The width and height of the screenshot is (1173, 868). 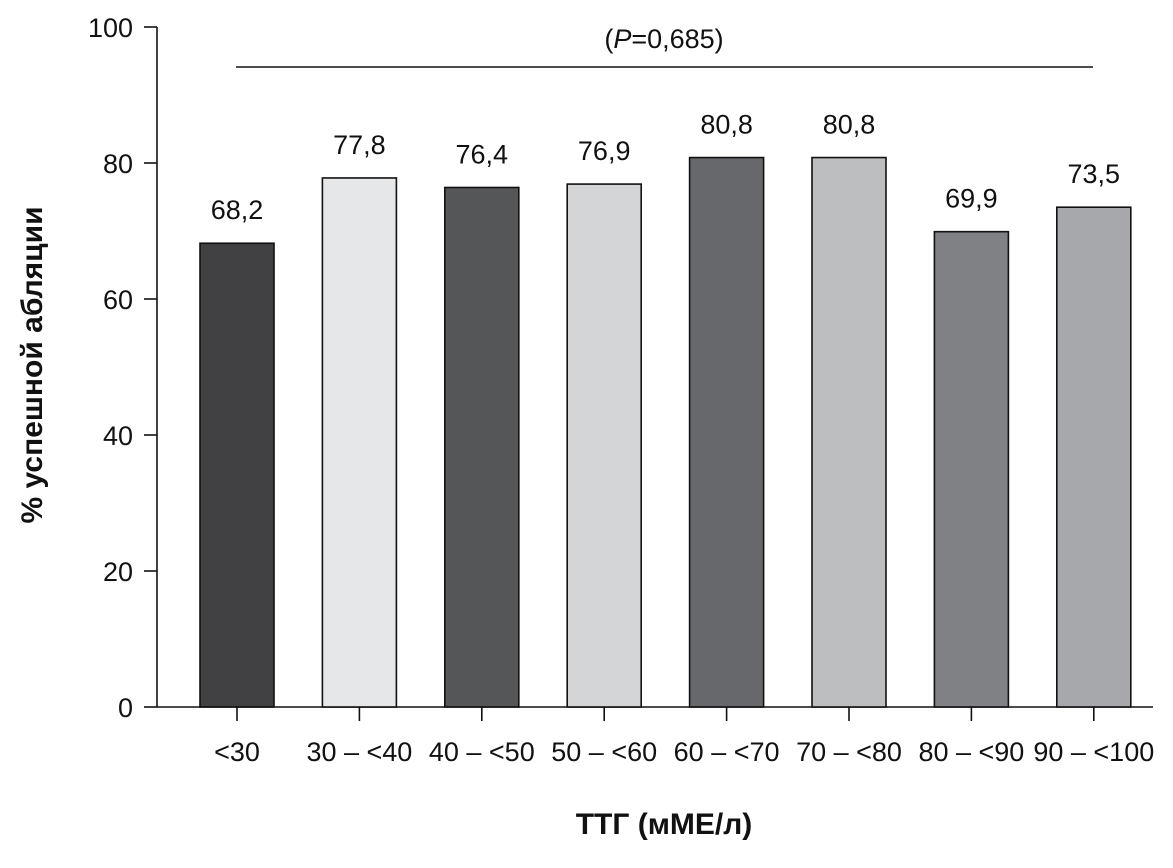 I want to click on y-tick-label: 40, so click(x=118, y=436).